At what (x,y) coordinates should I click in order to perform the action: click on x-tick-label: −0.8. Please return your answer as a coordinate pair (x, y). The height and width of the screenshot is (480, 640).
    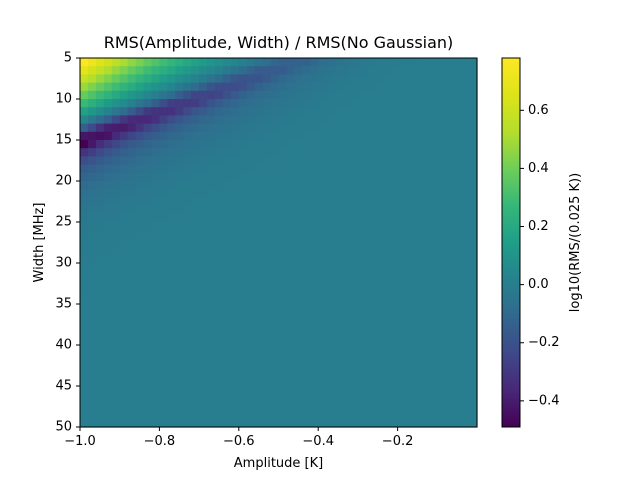
    Looking at the image, I should click on (160, 441).